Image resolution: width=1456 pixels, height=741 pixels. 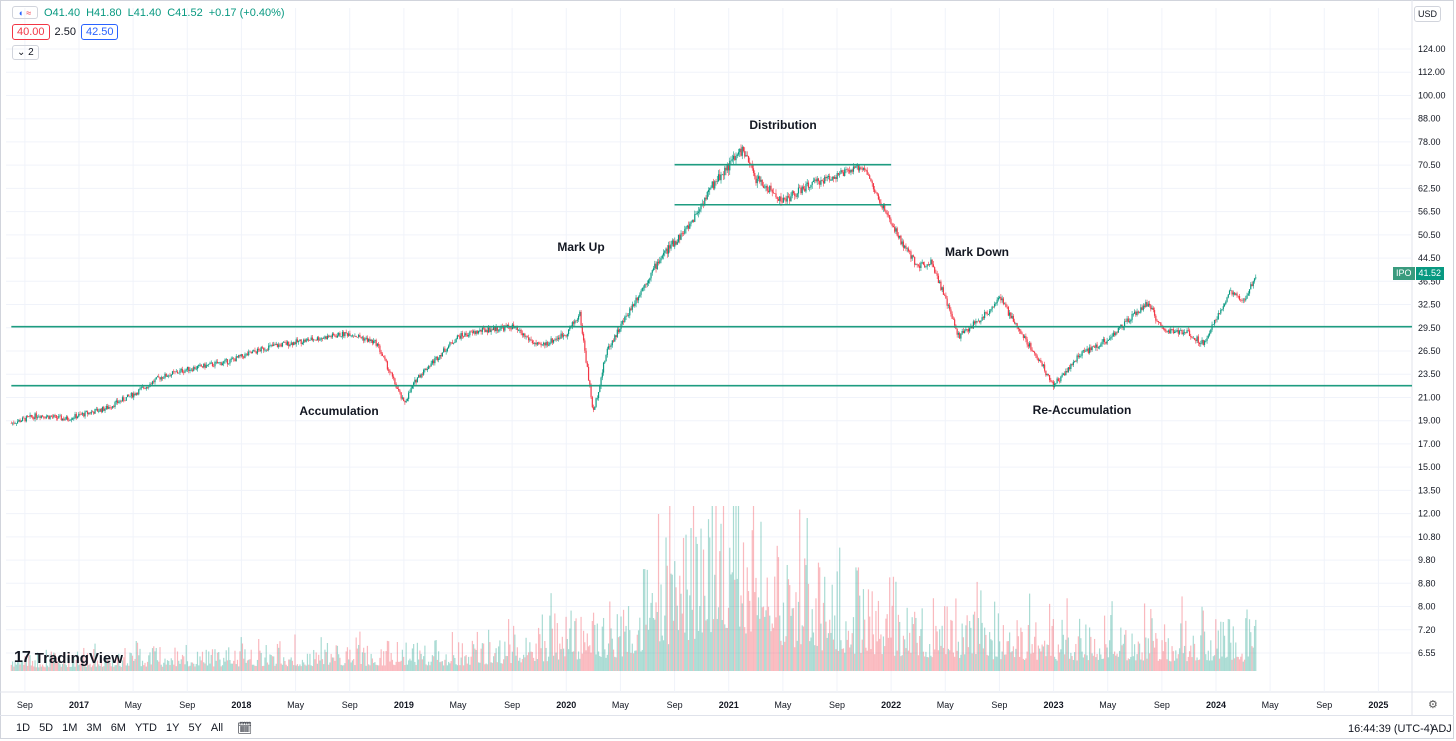 I want to click on currency-button: USD, so click(x=1428, y=14).